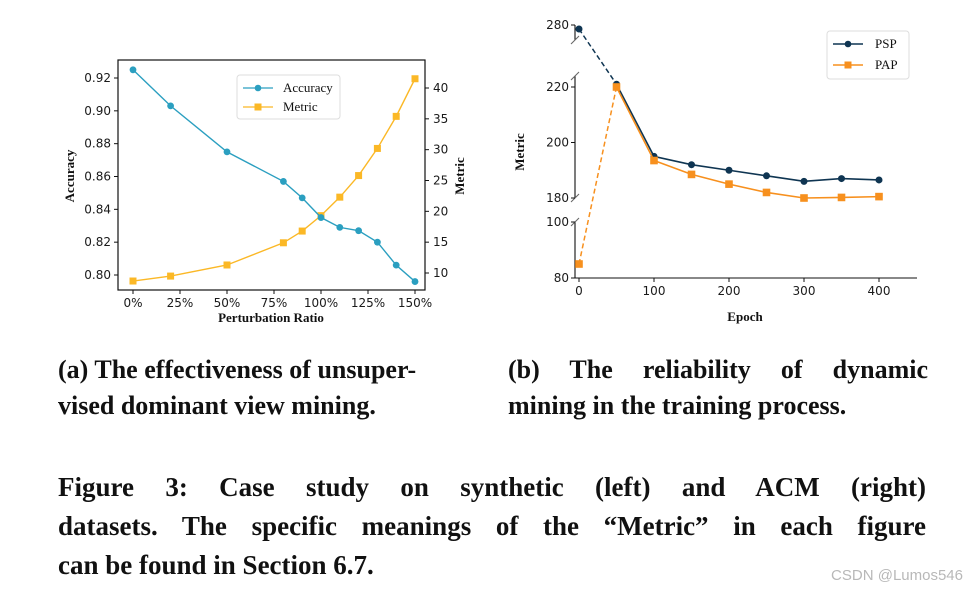 This screenshot has width=969, height=592. What do you see at coordinates (654, 291) in the screenshot?
I see `x-tick-label: 100` at bounding box center [654, 291].